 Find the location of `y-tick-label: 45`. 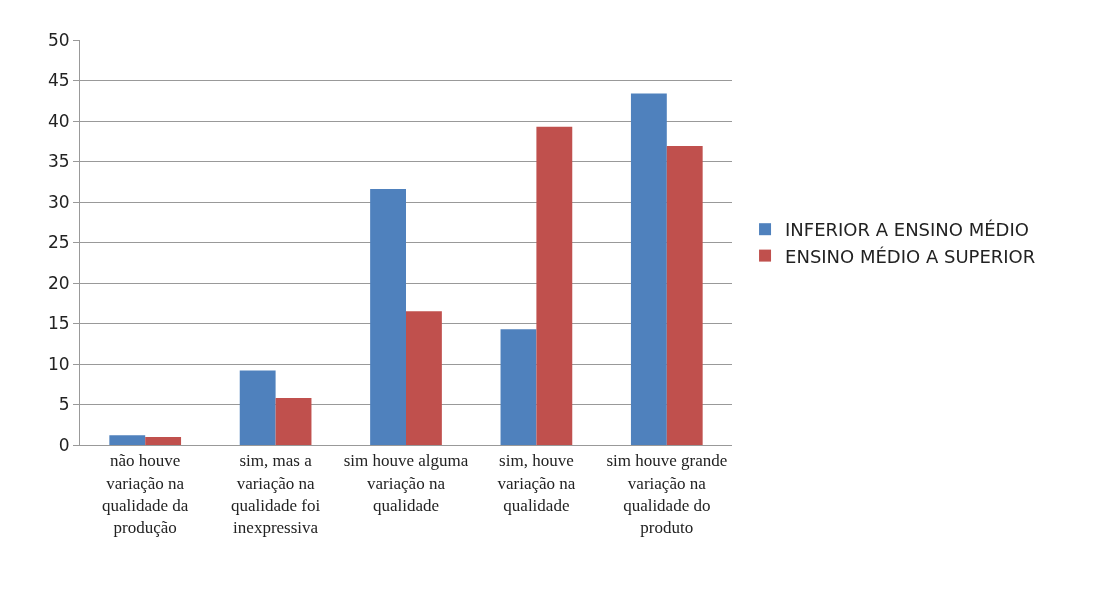

y-tick-label: 45 is located at coordinates (58, 80).